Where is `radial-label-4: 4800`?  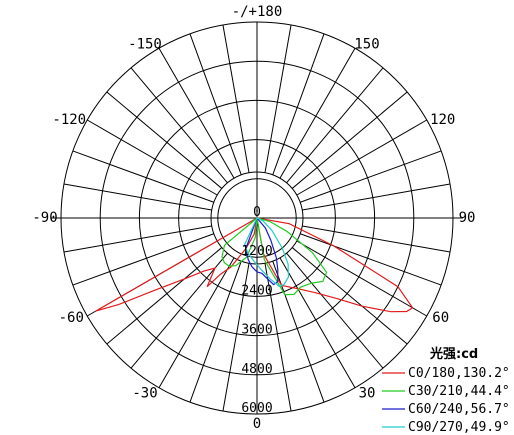 radial-label-4: 4800 is located at coordinates (256, 369).